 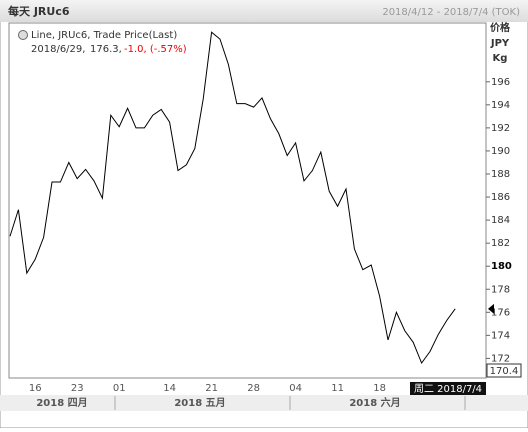 I want to click on min-box, so click(x=504, y=370).